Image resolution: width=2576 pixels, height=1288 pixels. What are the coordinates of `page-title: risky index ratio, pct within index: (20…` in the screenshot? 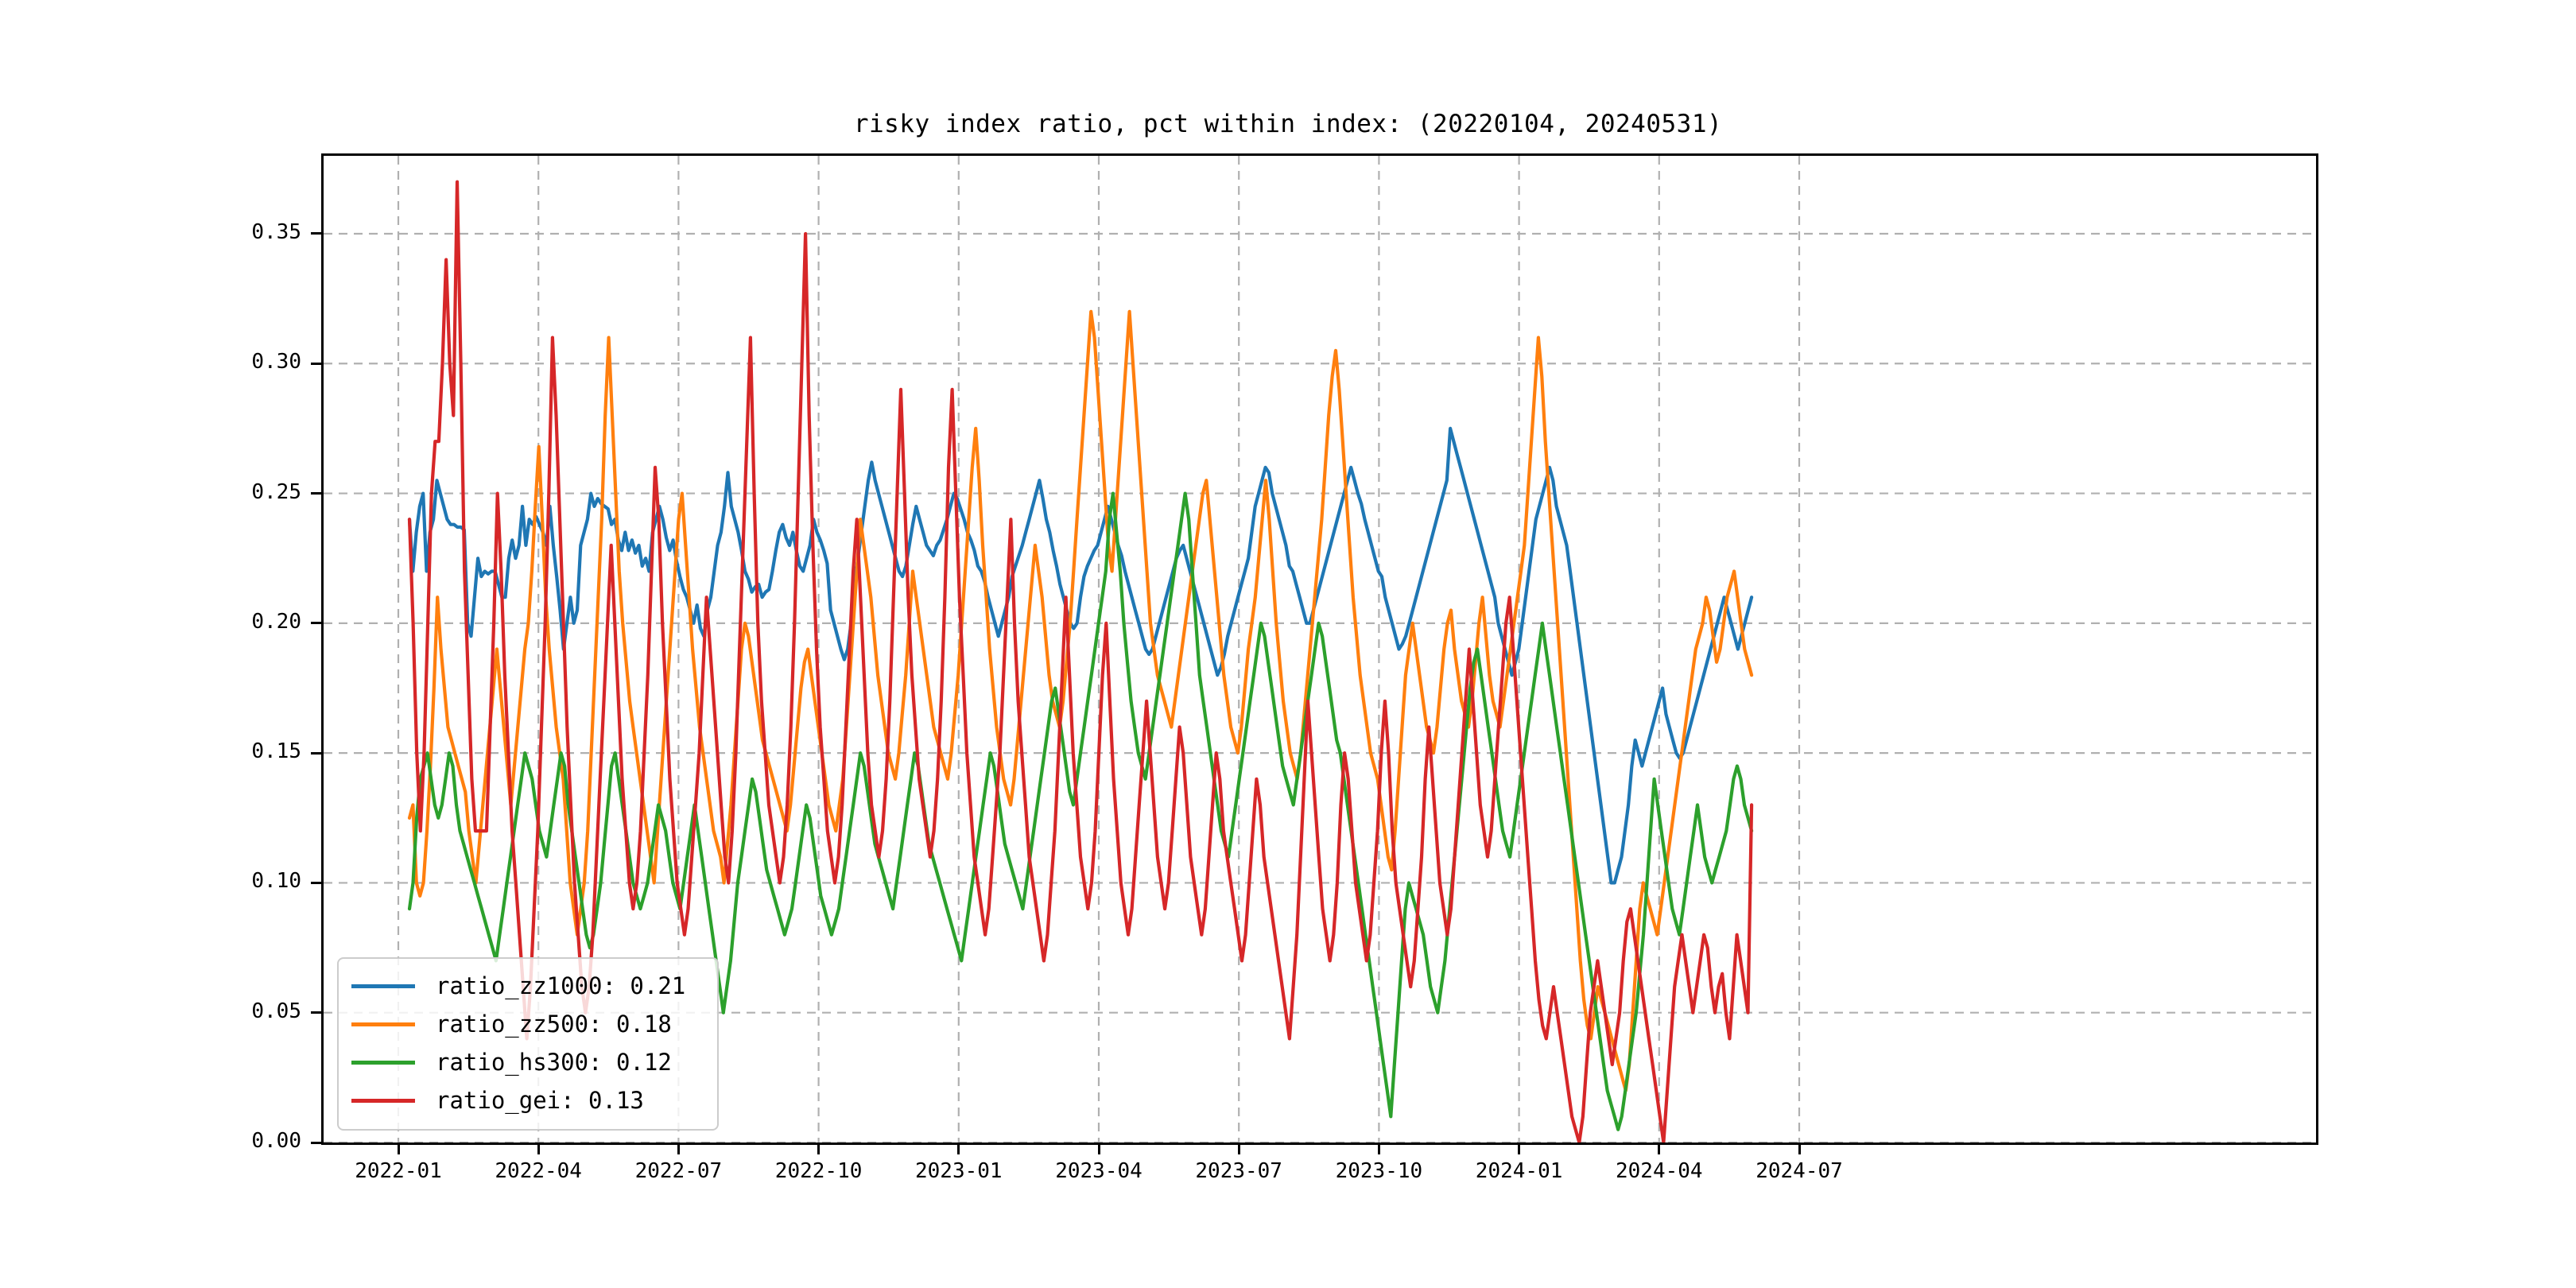 It's located at (1288, 124).